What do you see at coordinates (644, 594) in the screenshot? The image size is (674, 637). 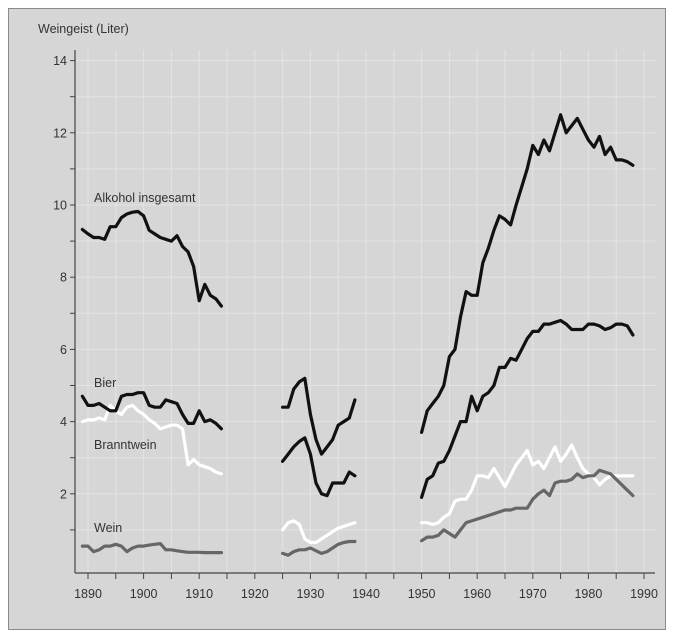 I see `x-tick-label: 1990` at bounding box center [644, 594].